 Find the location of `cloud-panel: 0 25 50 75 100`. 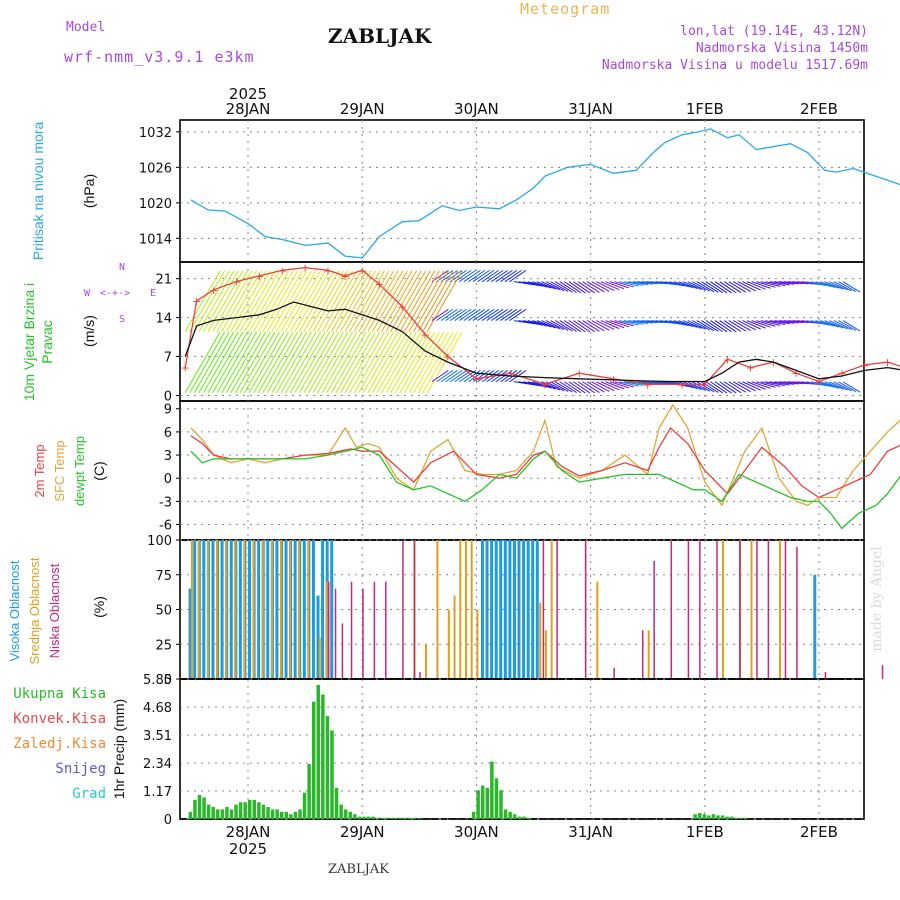

cloud-panel: 0 25 50 75 100 is located at coordinates (515, 611).